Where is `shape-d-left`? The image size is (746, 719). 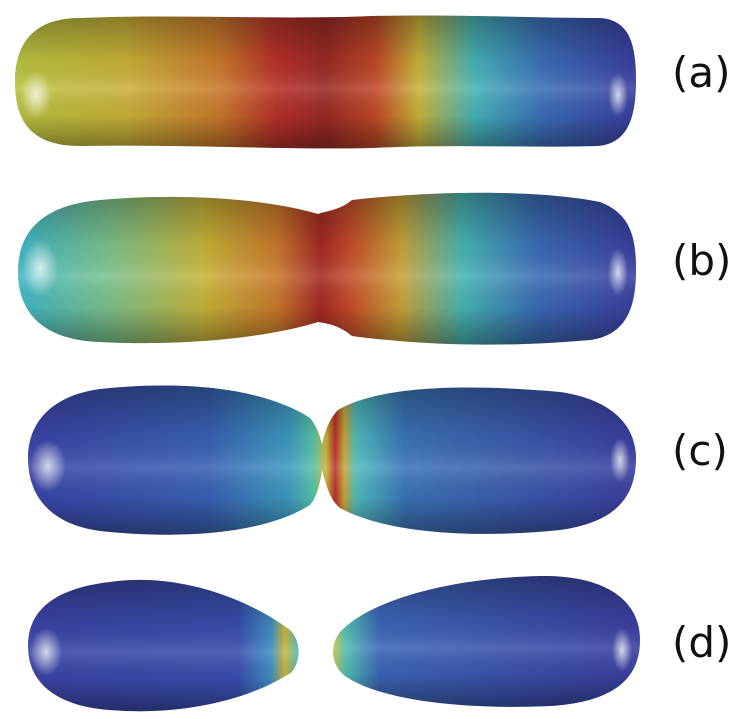 shape-d-left is located at coordinates (163, 645).